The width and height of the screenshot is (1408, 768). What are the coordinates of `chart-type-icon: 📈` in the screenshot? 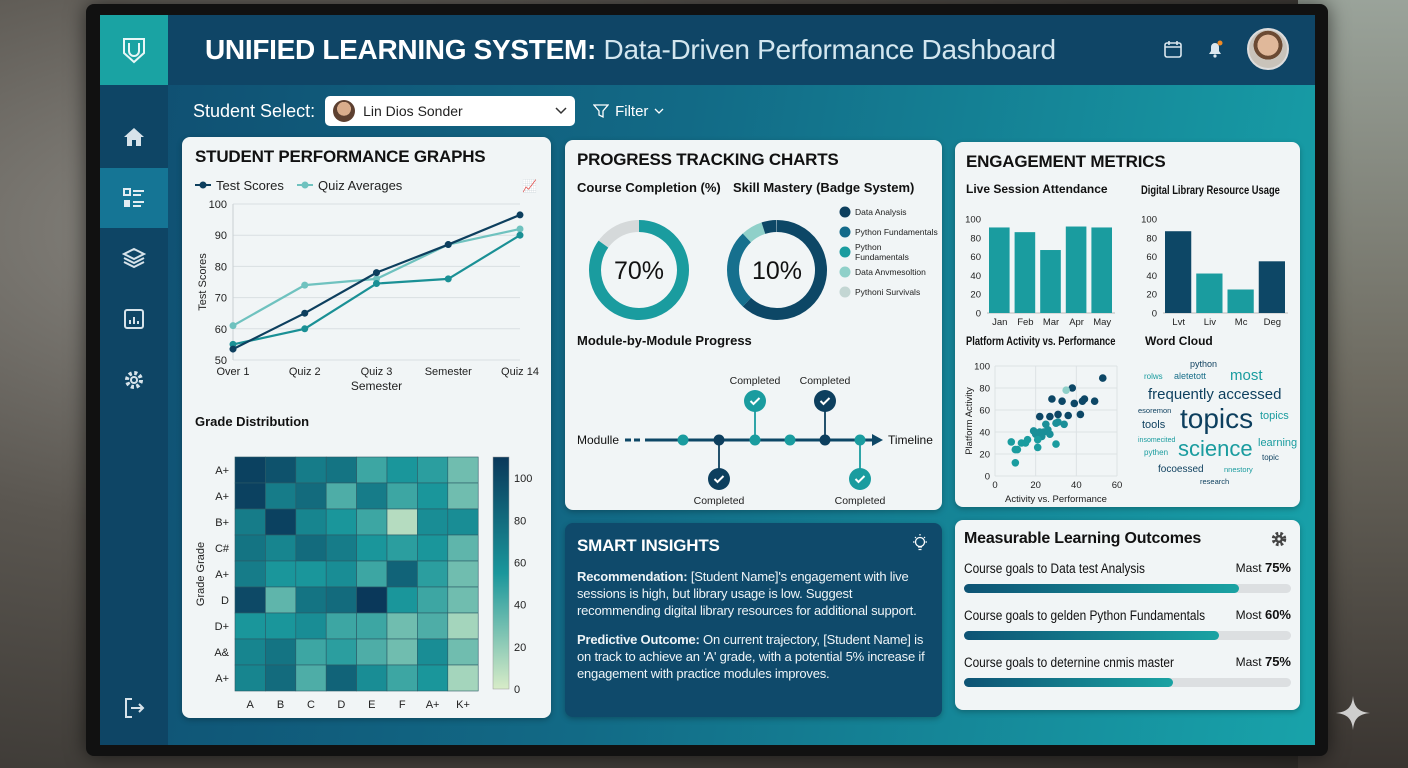 It's located at (529, 186).